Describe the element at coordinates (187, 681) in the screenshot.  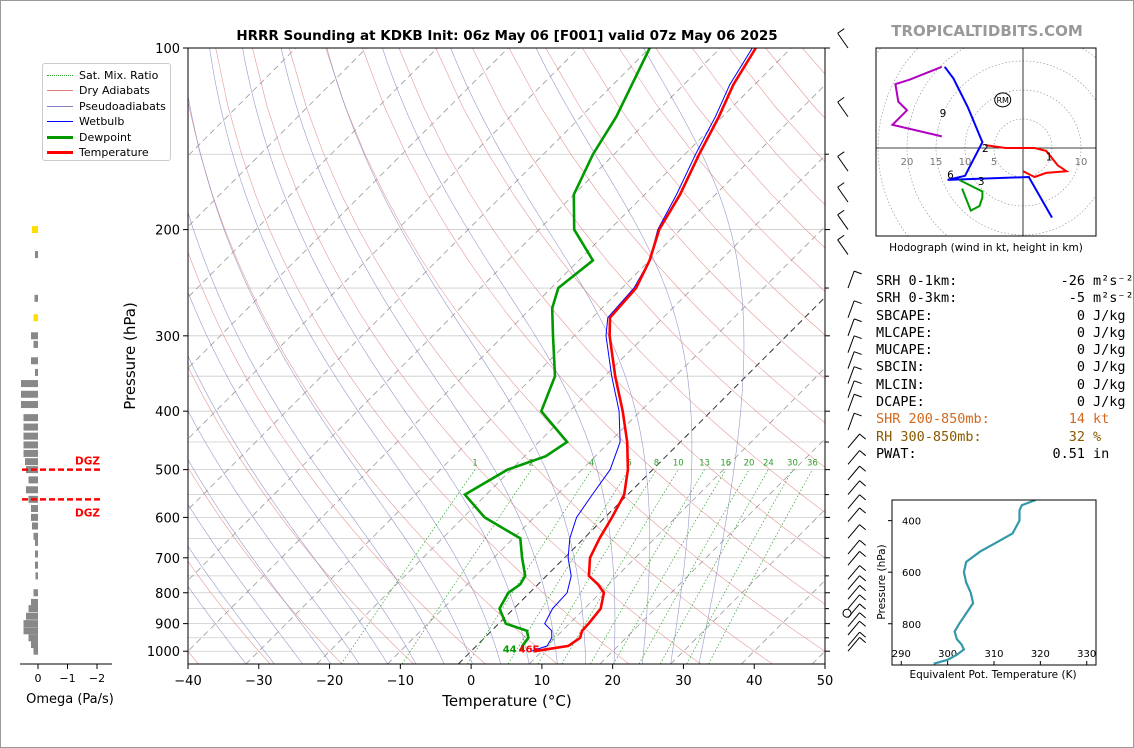
I see `x-tick-label: −40` at that location.